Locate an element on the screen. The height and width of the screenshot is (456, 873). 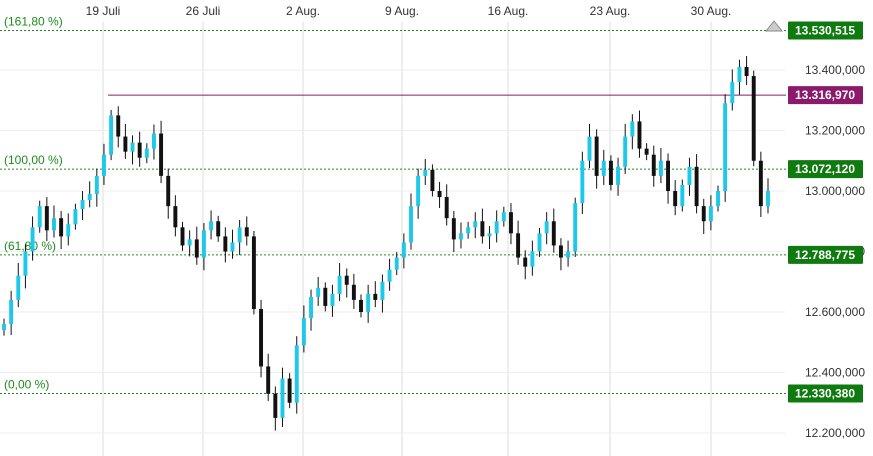
x-tick-label: 30 Aug. is located at coordinates (711, 11).